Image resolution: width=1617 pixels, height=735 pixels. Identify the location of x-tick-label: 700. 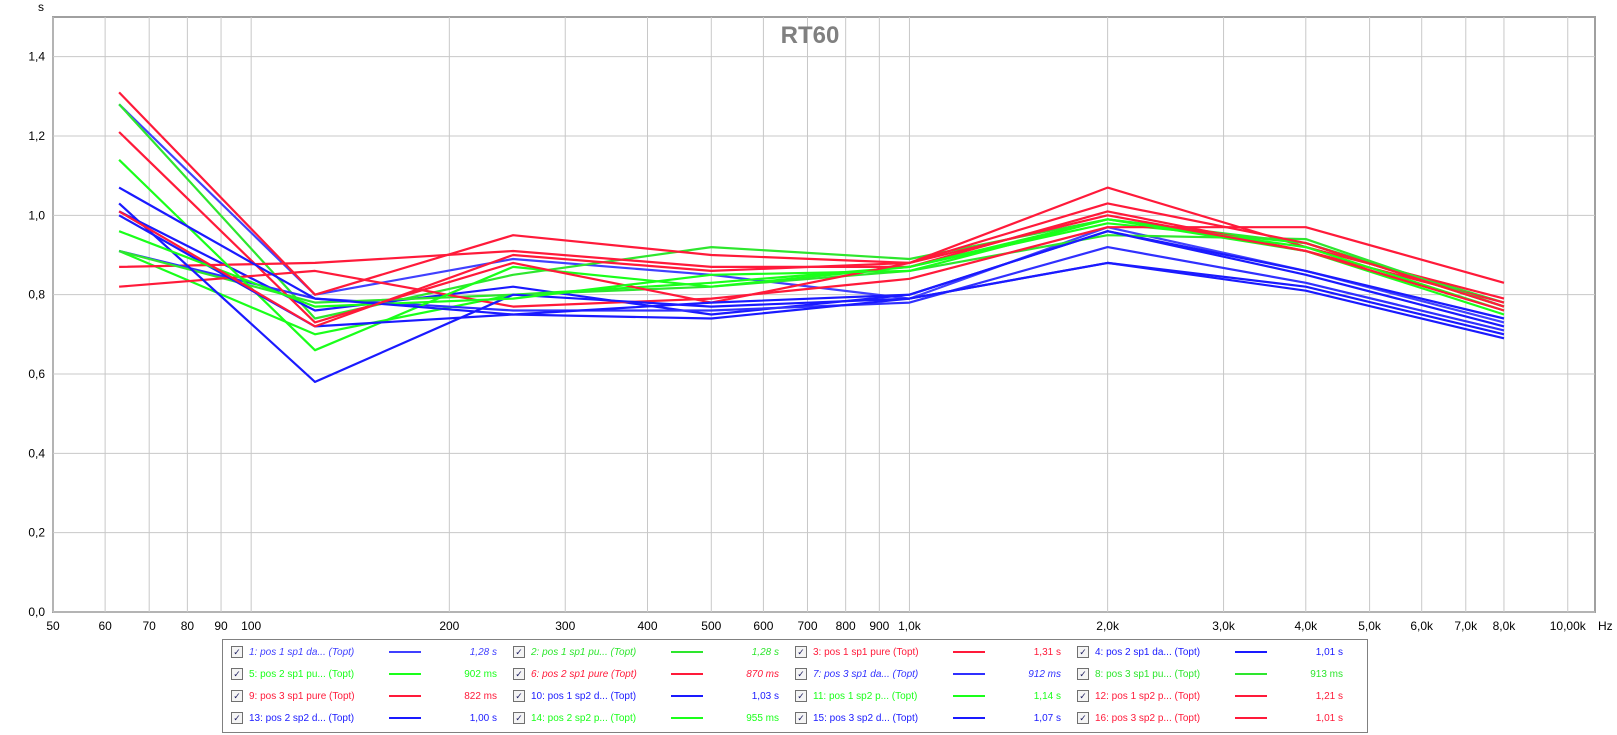
(807, 626).